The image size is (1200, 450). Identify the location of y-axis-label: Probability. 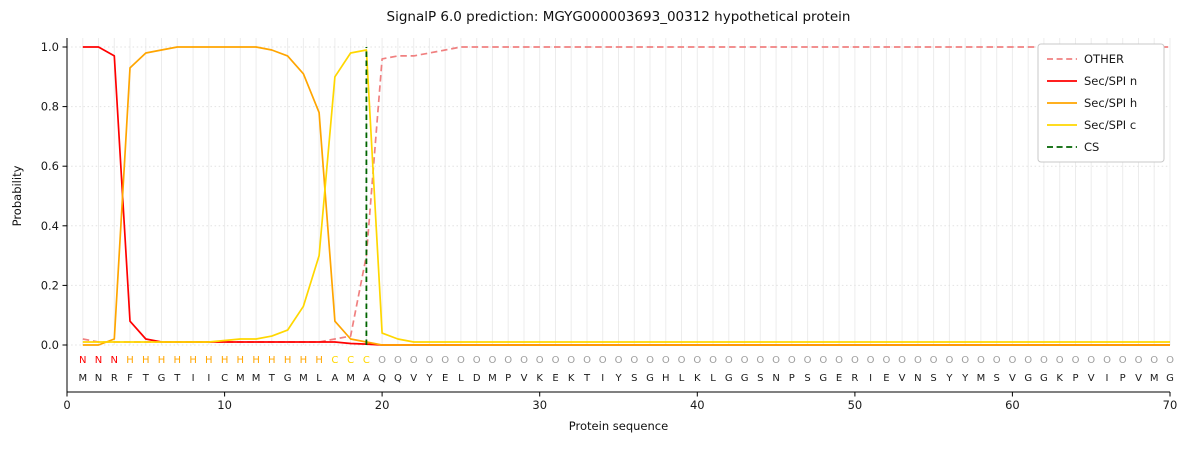
(17, 196).